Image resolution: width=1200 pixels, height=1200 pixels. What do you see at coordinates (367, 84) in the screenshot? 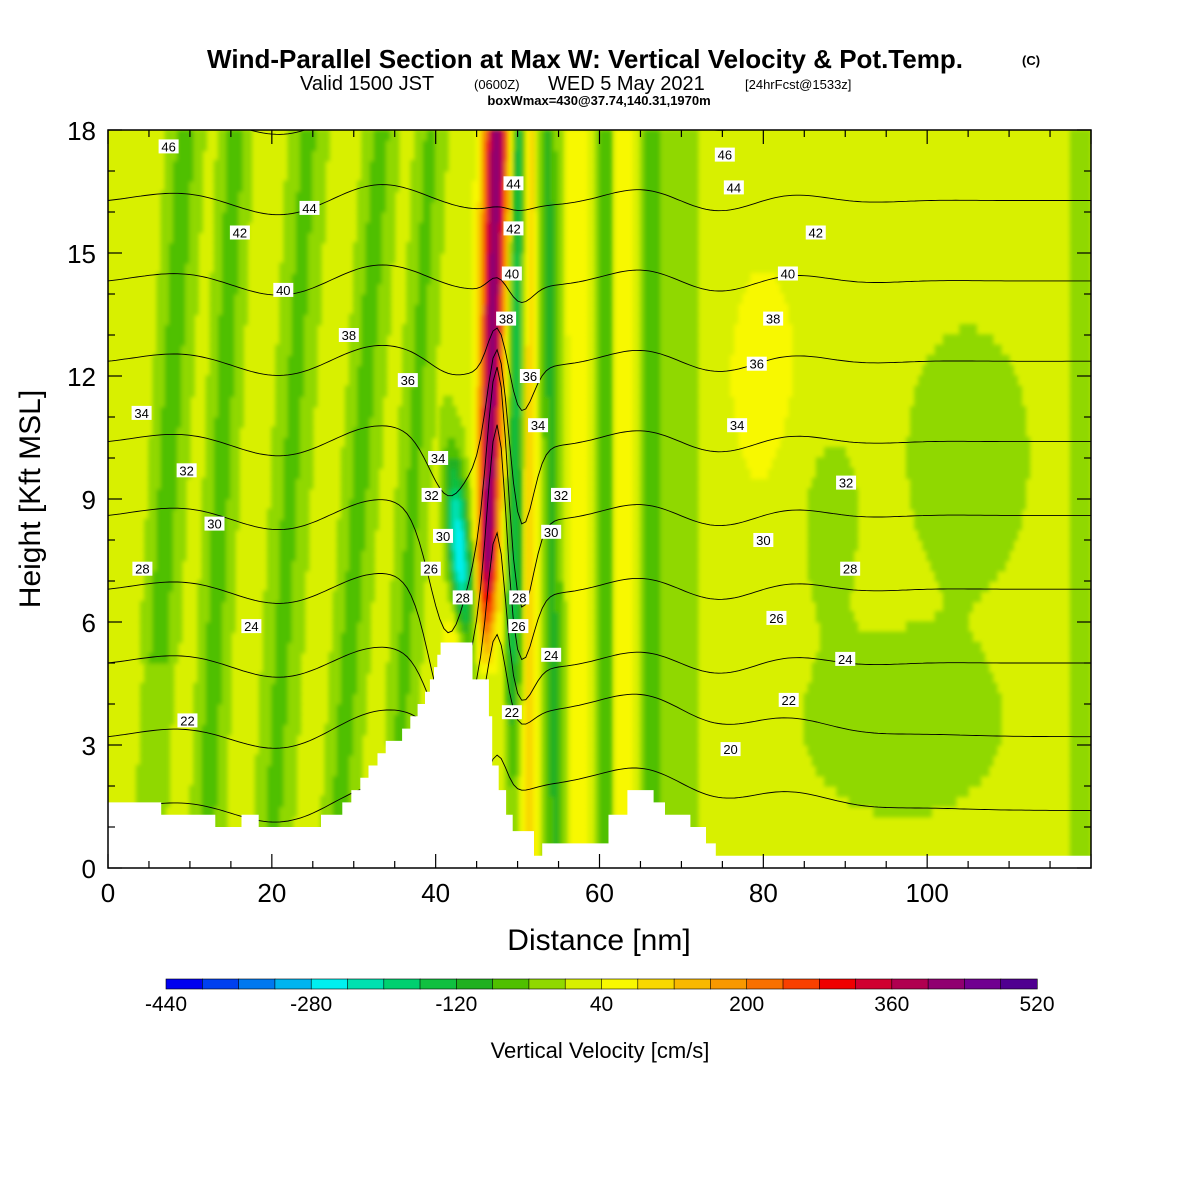
I see `valid-time-label: Valid 1500 JST` at bounding box center [367, 84].